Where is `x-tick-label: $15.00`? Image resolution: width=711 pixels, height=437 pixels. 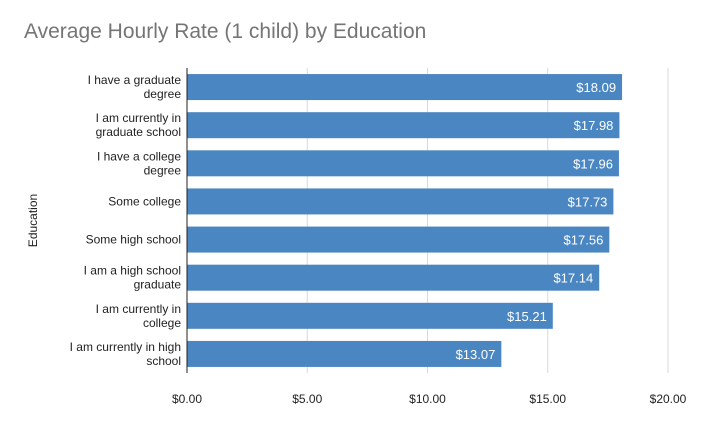 x-tick-label: $15.00 is located at coordinates (547, 399).